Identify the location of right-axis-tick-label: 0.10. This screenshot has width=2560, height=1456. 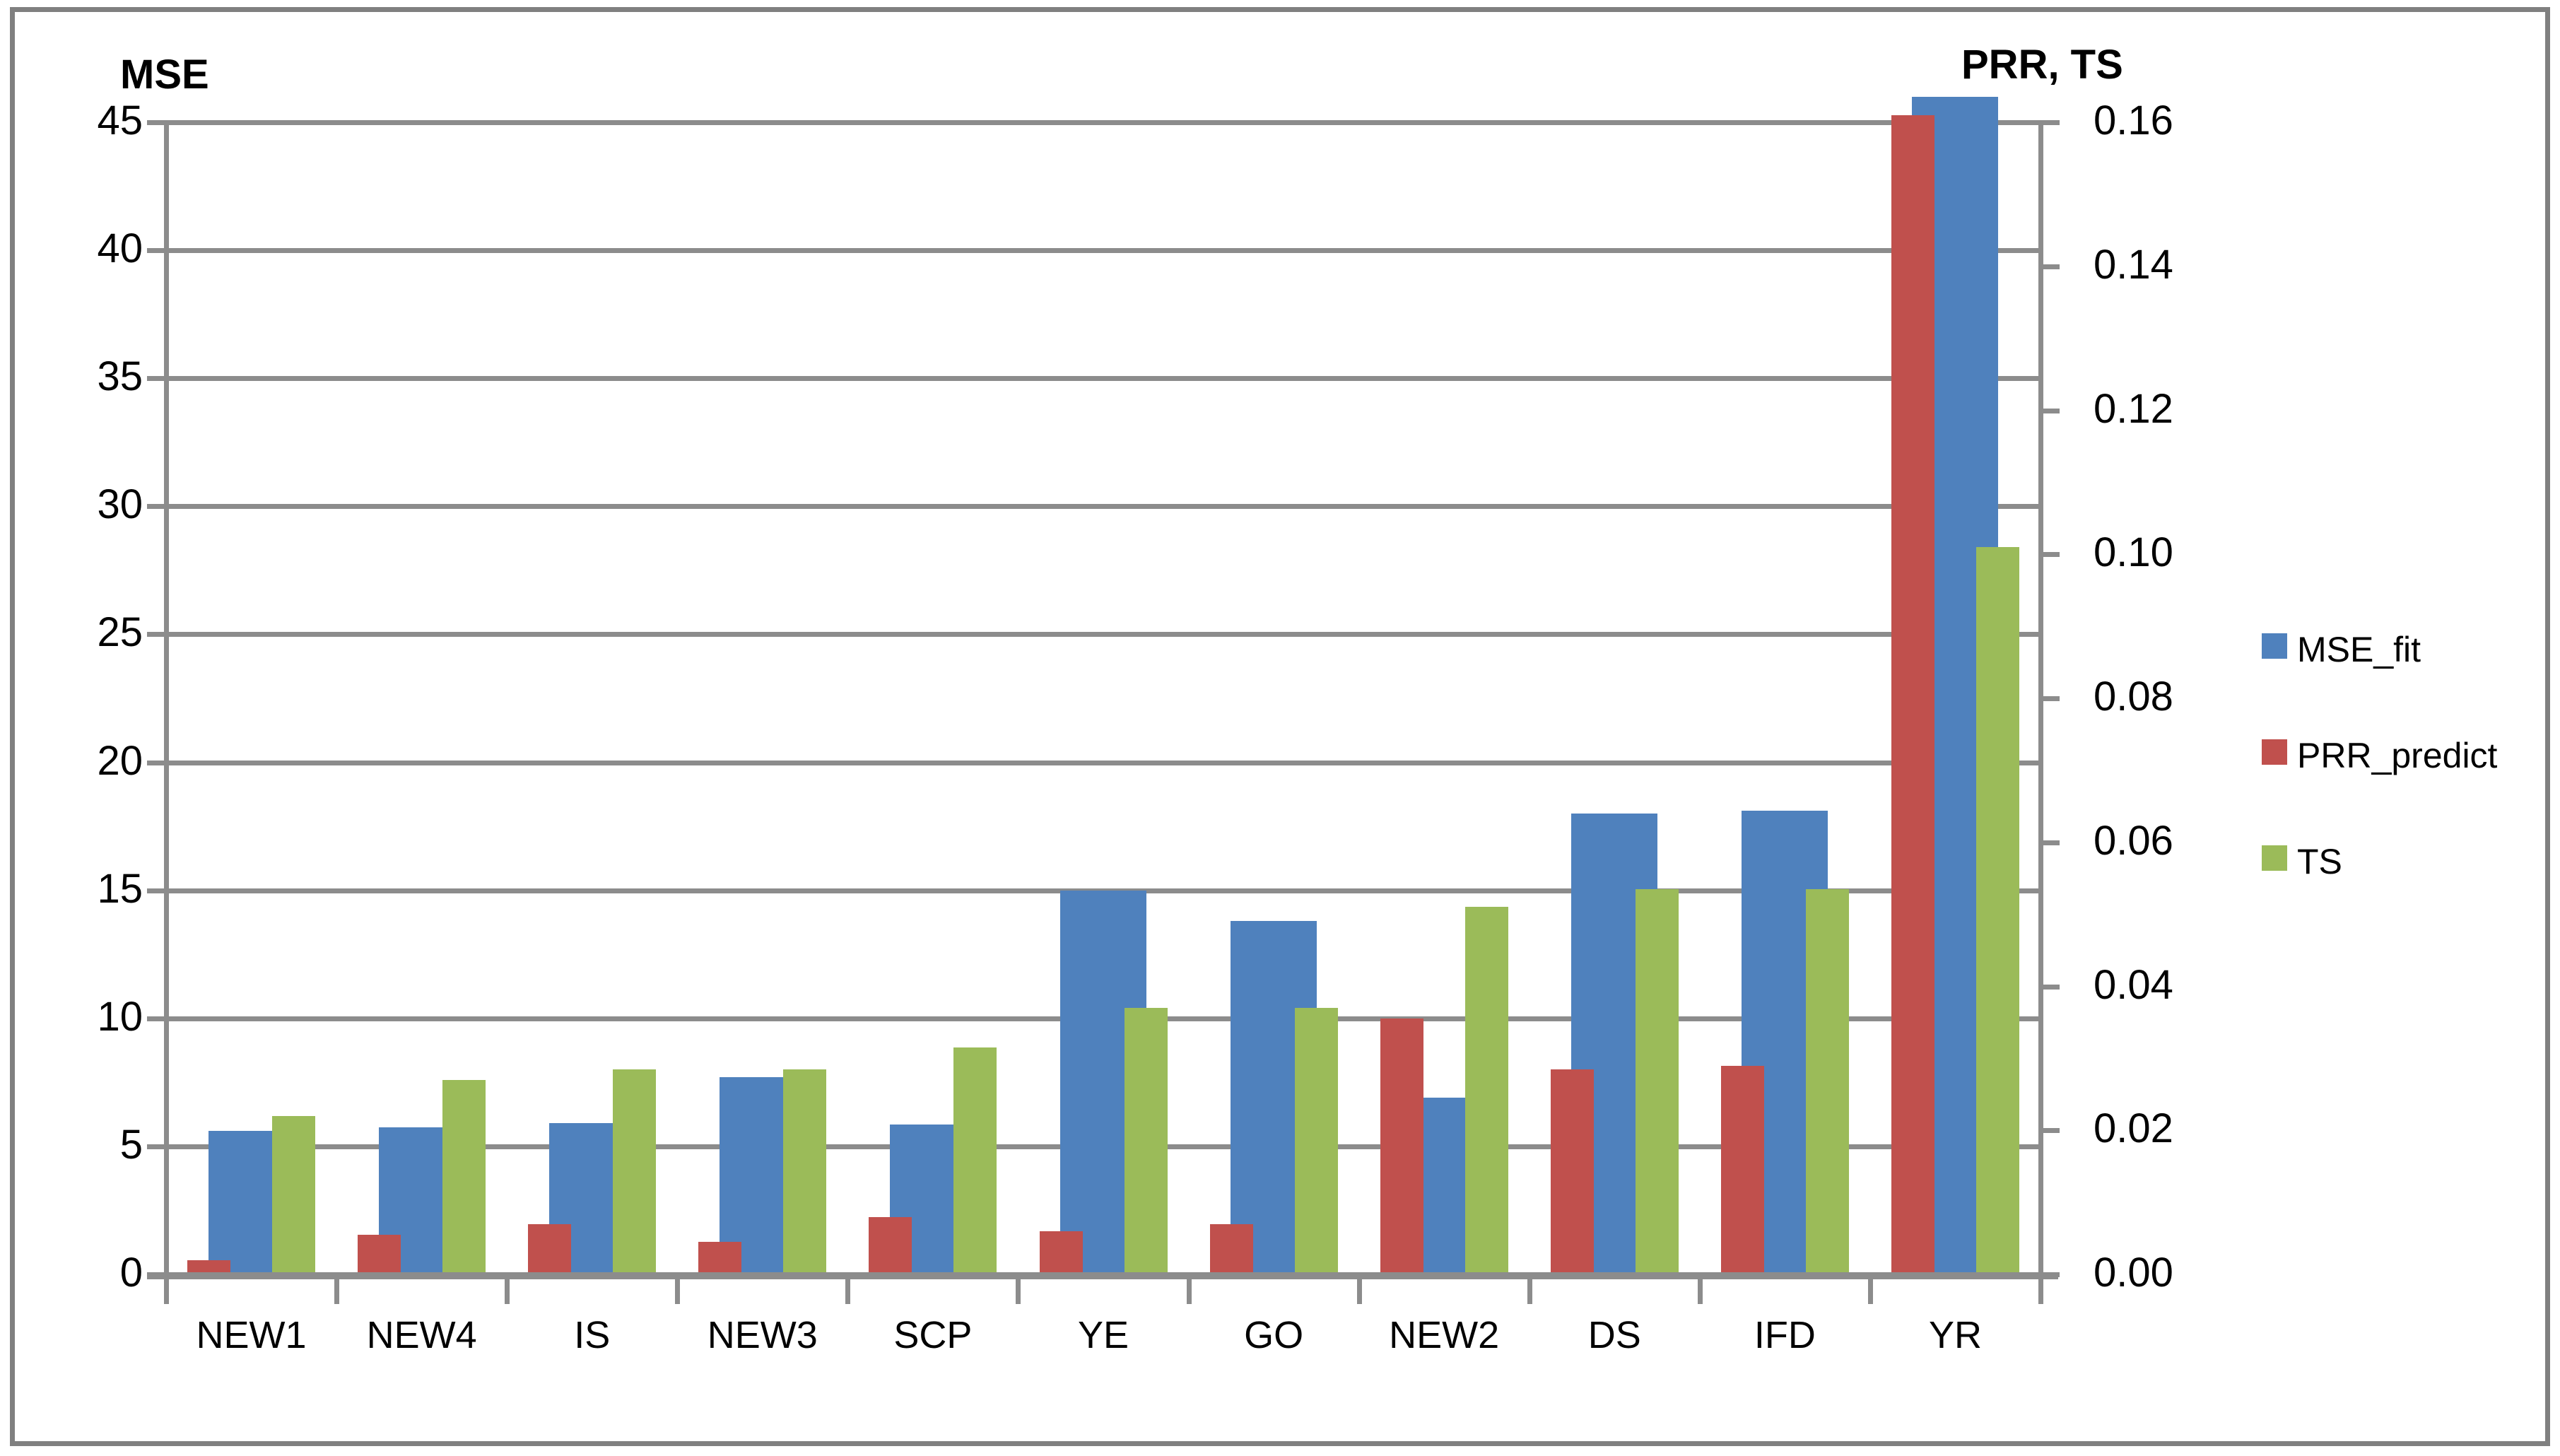
(2133, 553).